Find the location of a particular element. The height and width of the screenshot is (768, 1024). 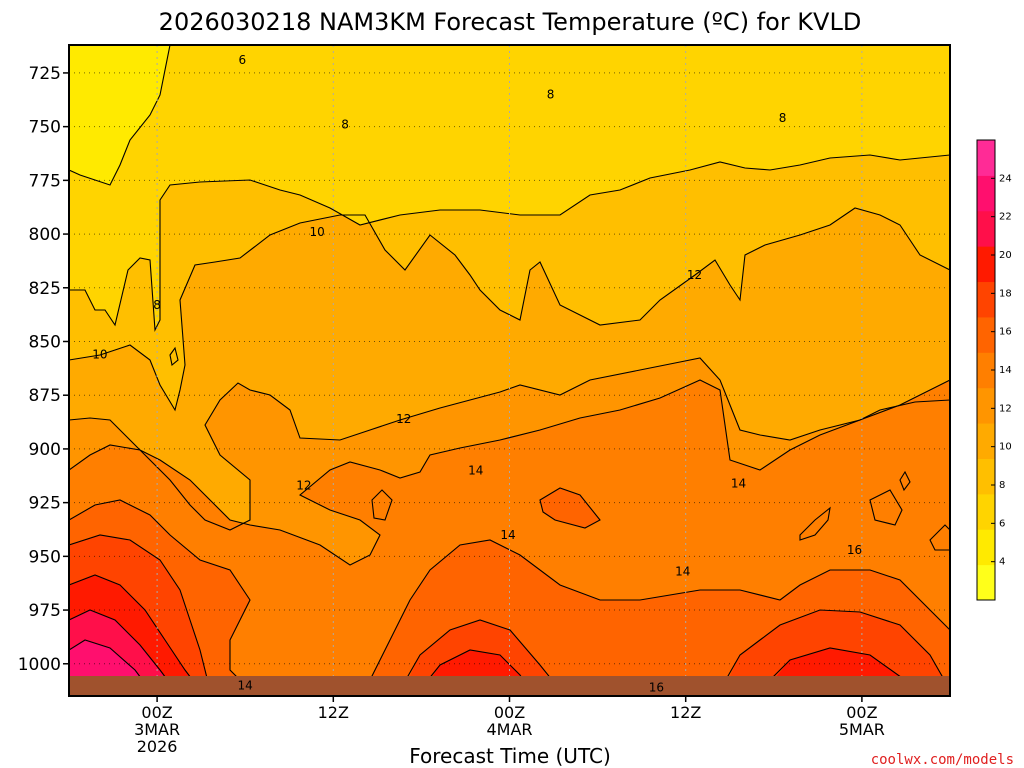

colorbar-tick-label: 14 is located at coordinates (1005, 370).